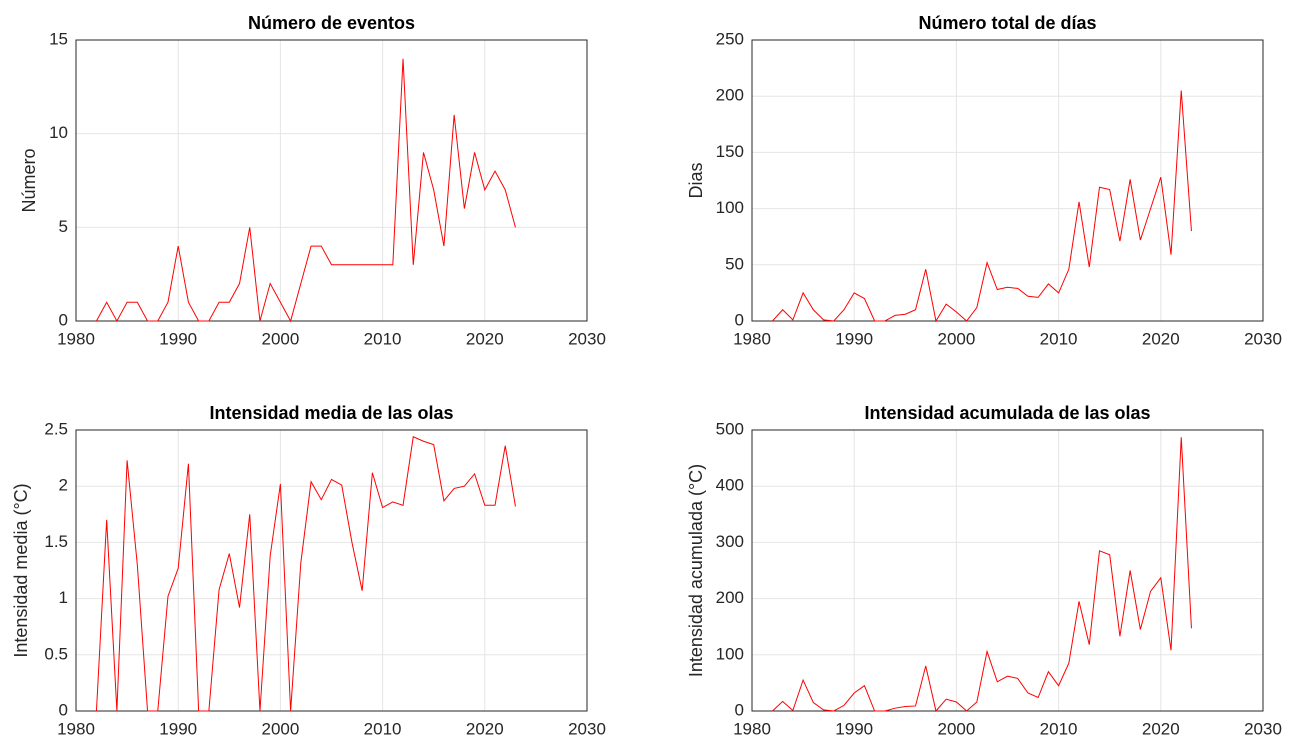 This screenshot has height=742, width=1299. I want to click on y-tick-label: 15, so click(58, 38).